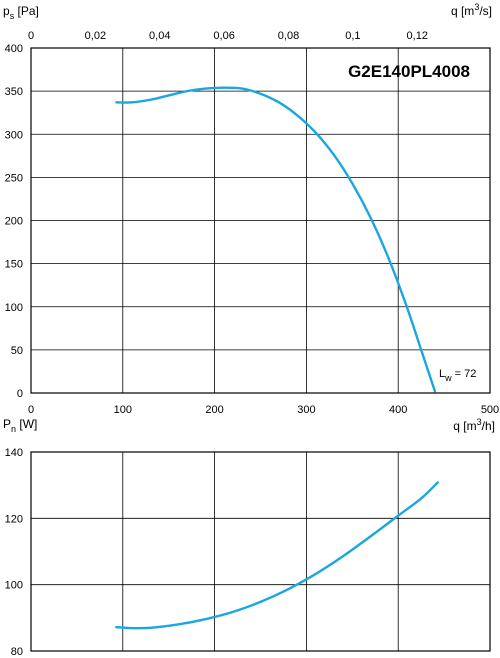 The width and height of the screenshot is (500, 658). What do you see at coordinates (21, 12) in the screenshot?
I see `top-y-axis-label: ps [Pa]` at bounding box center [21, 12].